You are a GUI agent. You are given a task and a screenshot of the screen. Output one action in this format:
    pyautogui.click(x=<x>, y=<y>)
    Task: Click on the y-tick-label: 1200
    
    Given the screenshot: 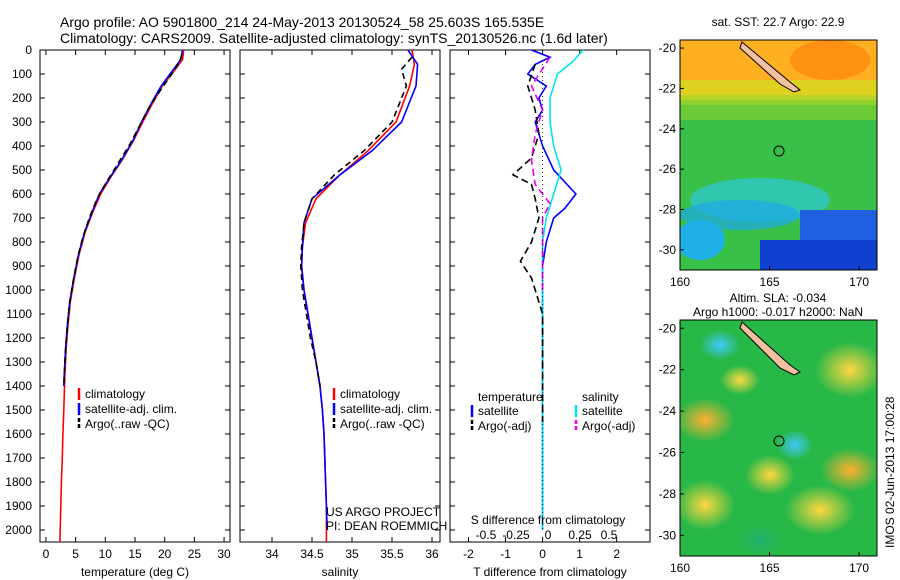 What is the action you would take?
    pyautogui.click(x=18, y=338)
    